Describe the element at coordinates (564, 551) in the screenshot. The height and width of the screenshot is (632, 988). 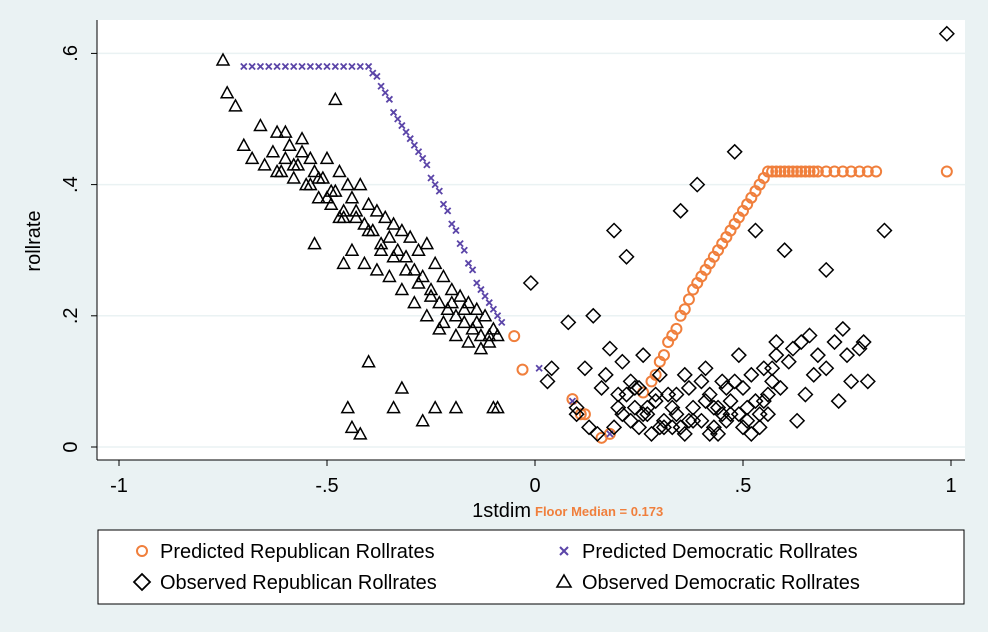
I see `legend-x-marker` at that location.